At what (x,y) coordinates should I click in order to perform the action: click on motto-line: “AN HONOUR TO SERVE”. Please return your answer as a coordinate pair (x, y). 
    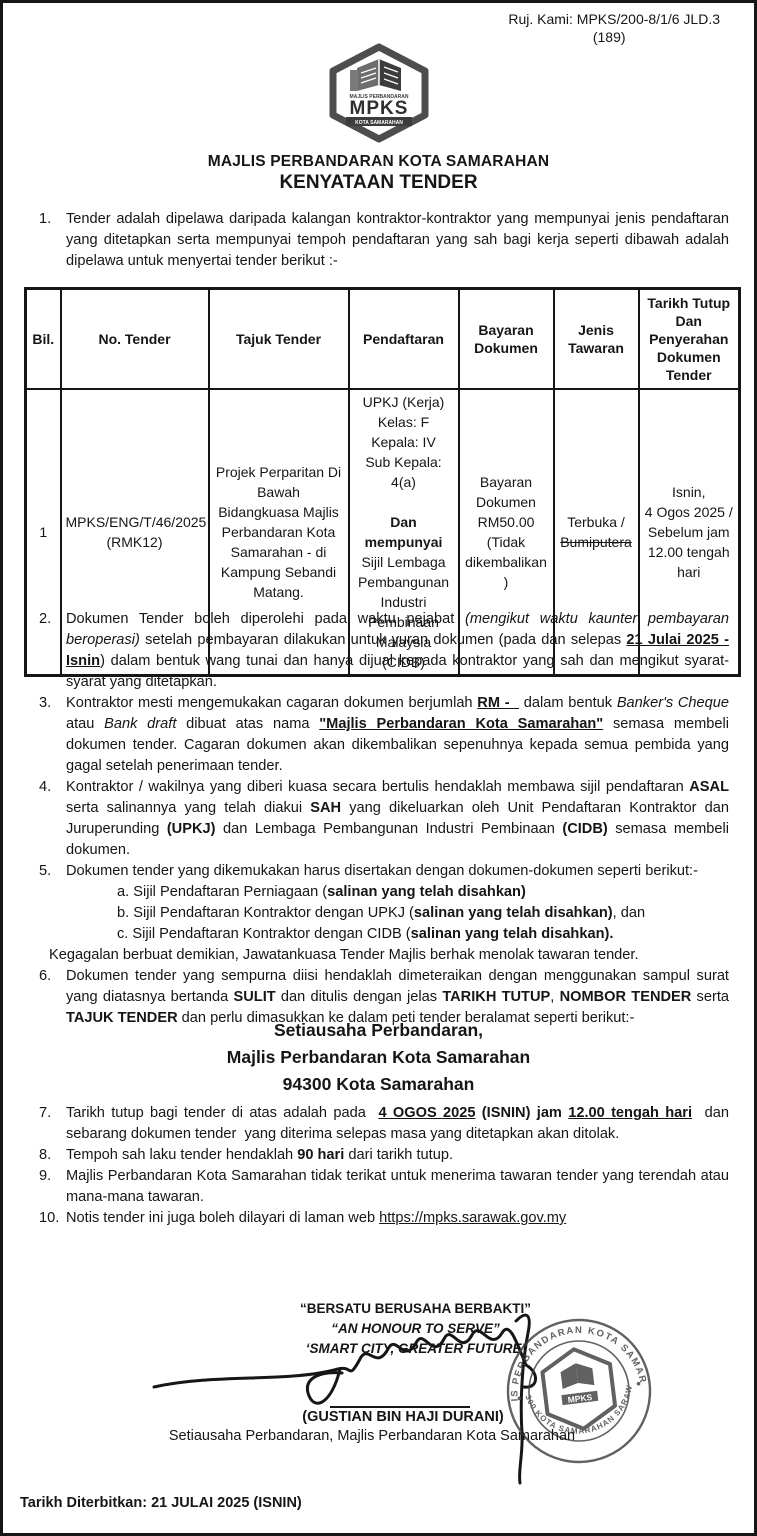
    Looking at the image, I should click on (415, 1328).